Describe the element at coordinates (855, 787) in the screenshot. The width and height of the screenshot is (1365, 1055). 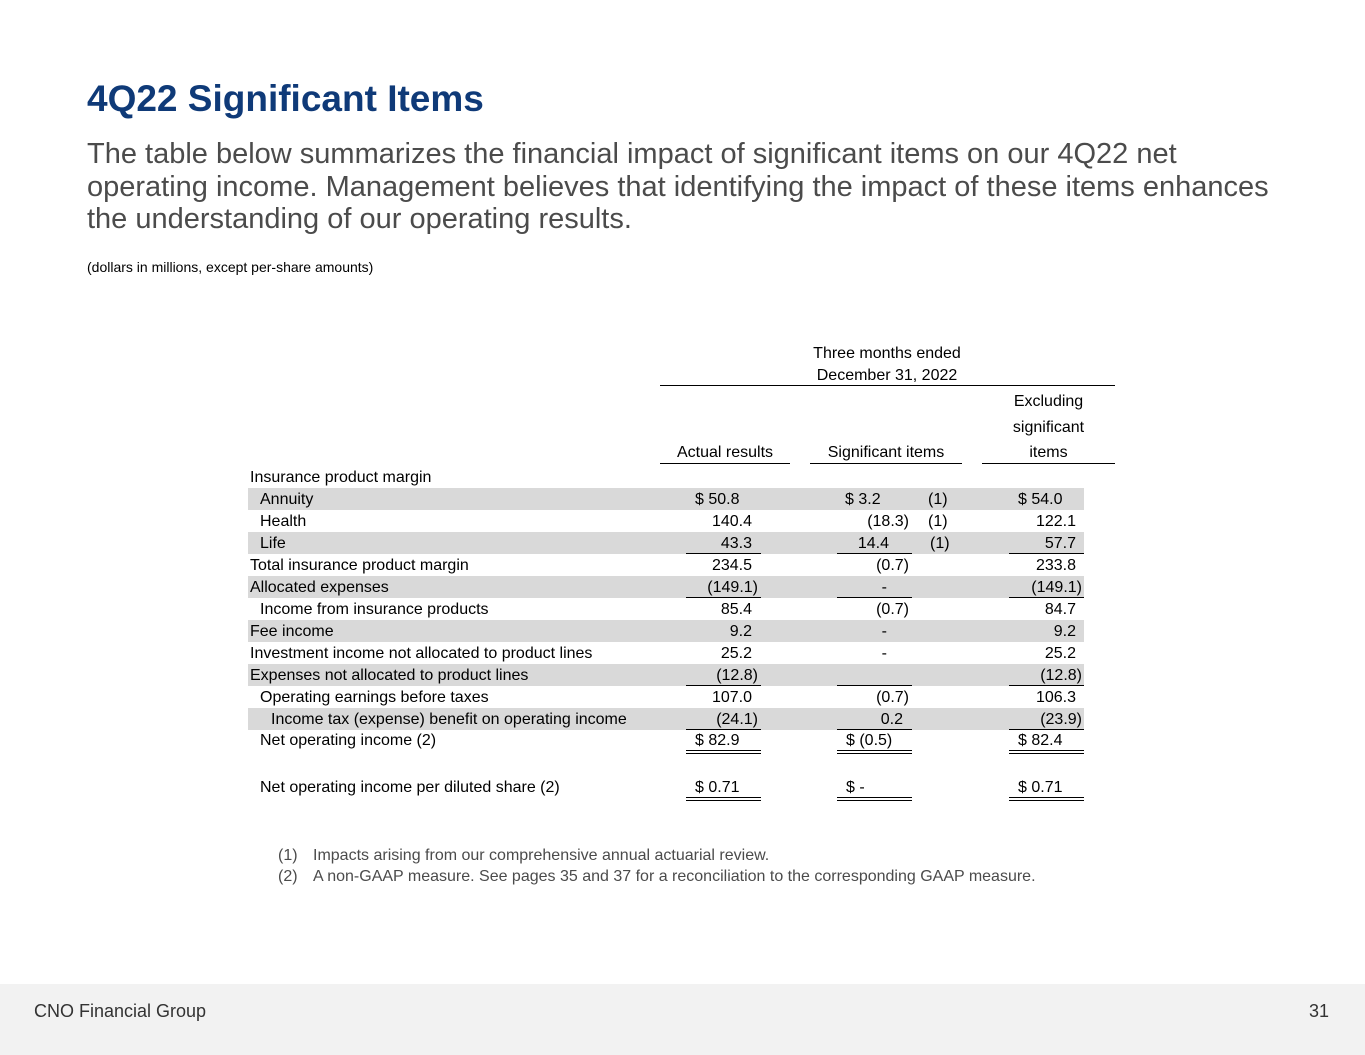
I see `significant-value: $ -` at that location.